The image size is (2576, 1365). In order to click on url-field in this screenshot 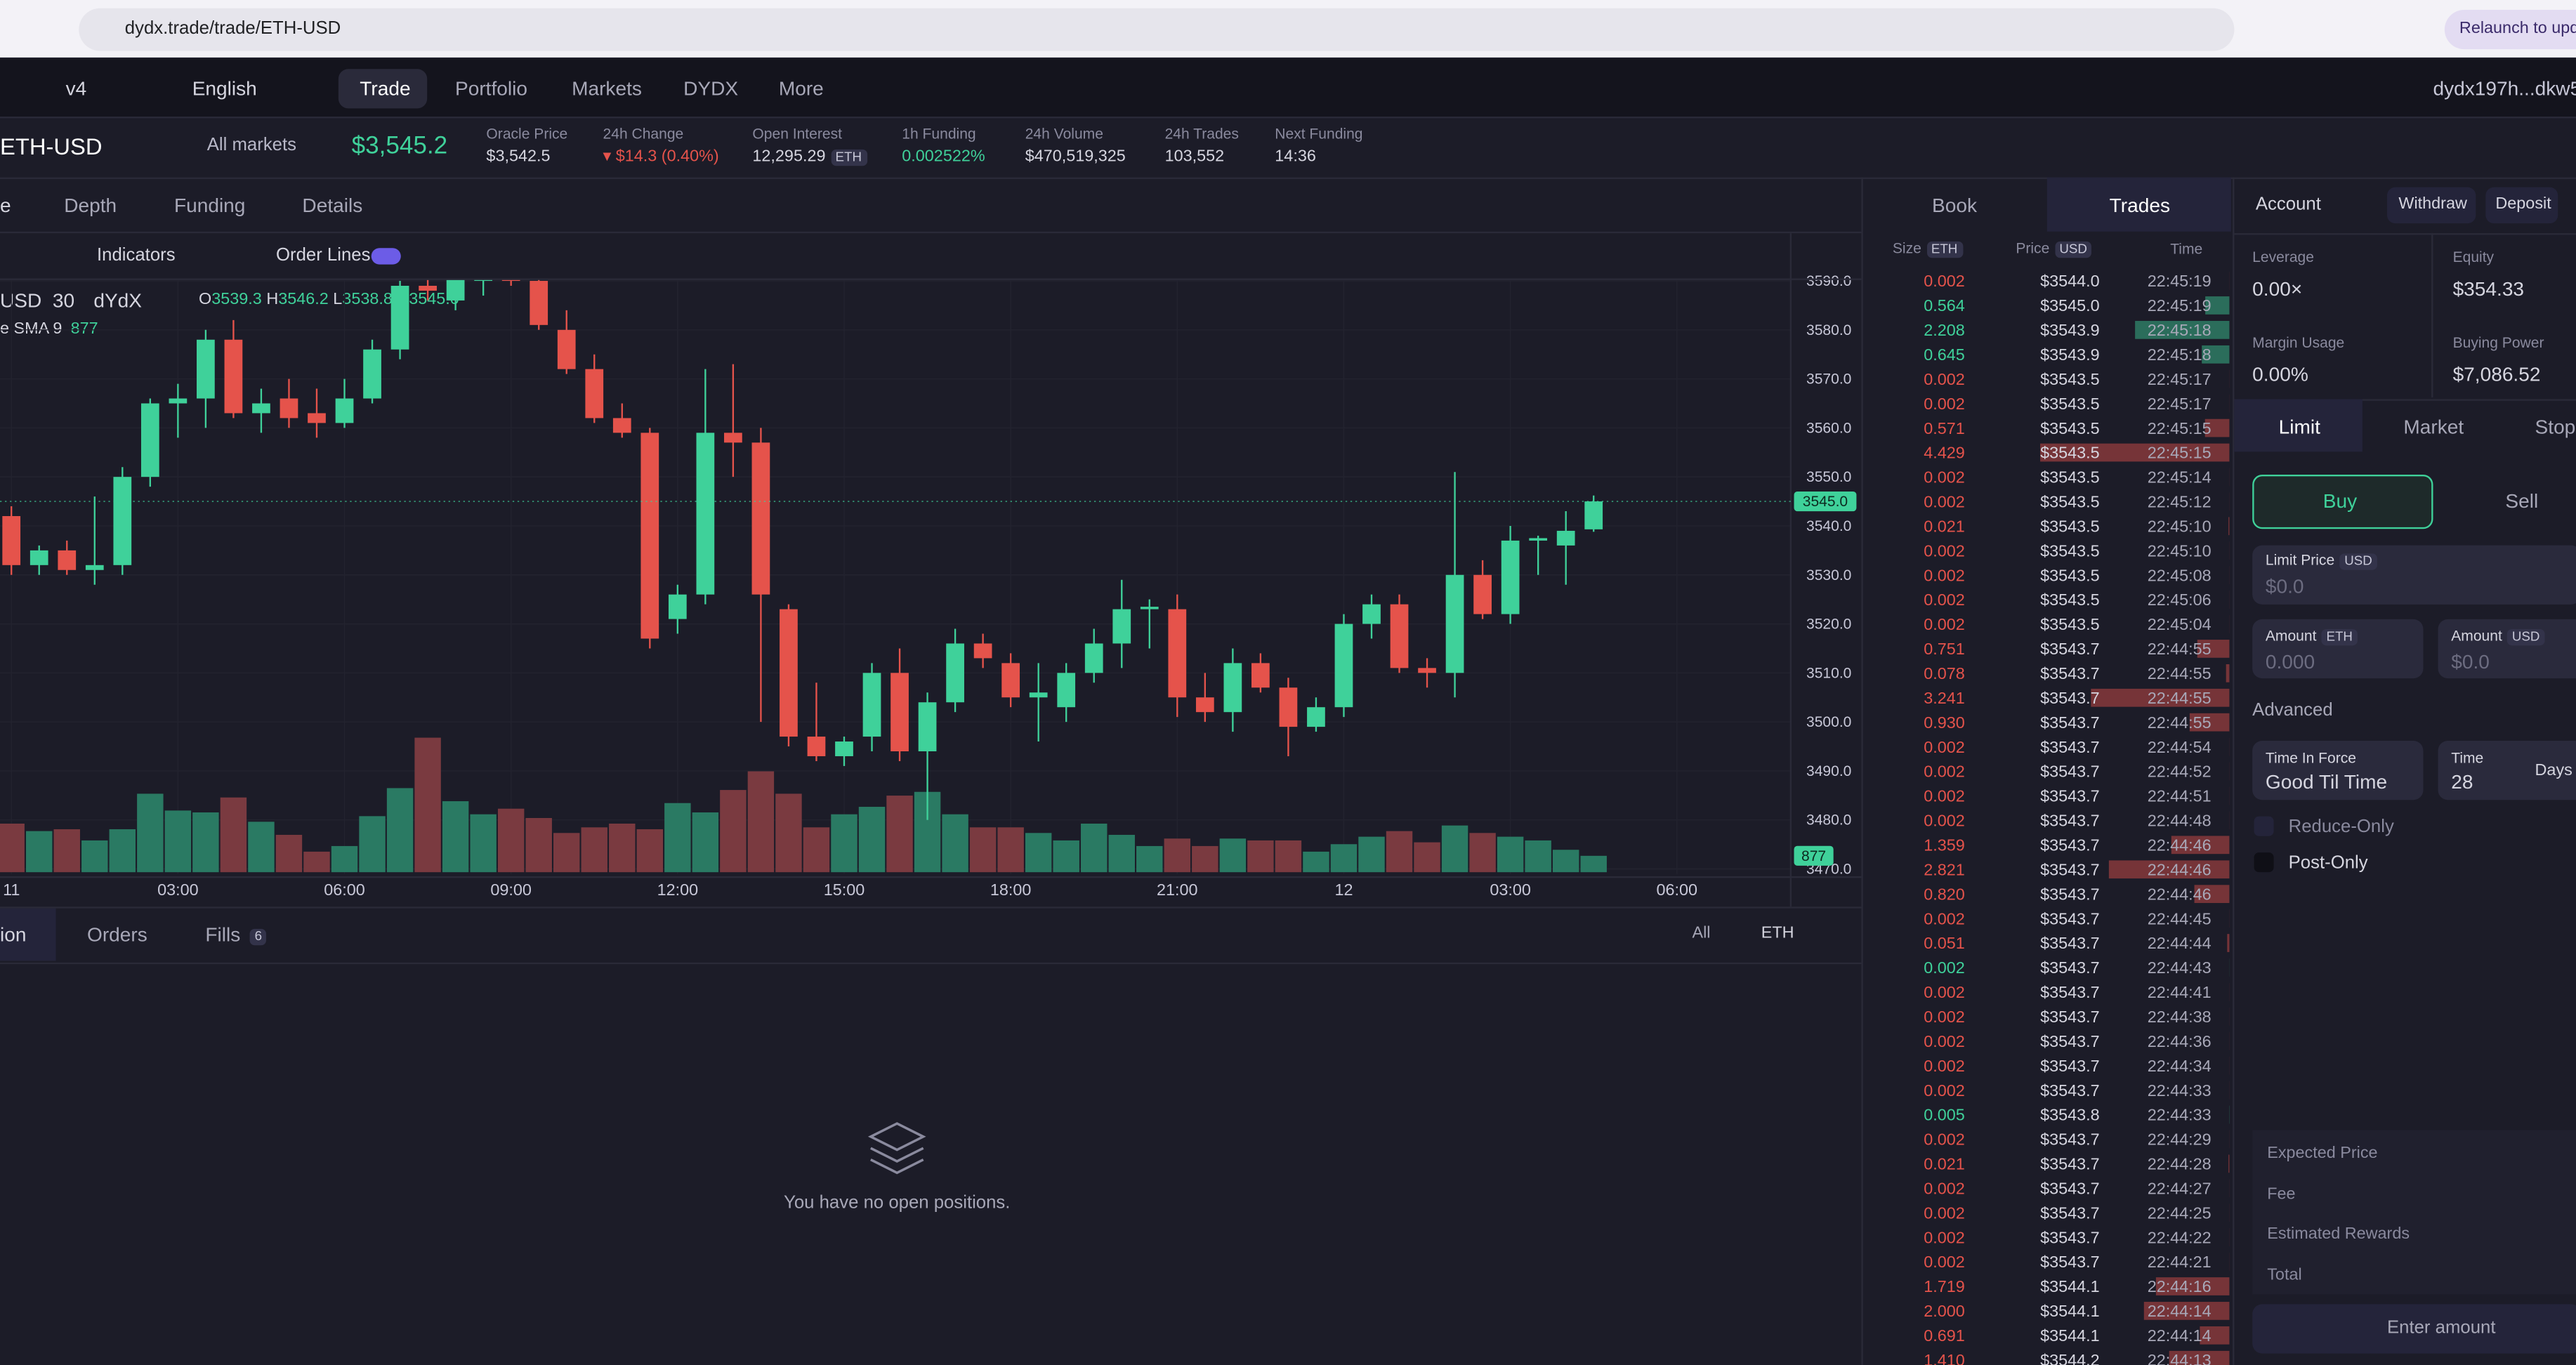, I will do `click(1157, 29)`.